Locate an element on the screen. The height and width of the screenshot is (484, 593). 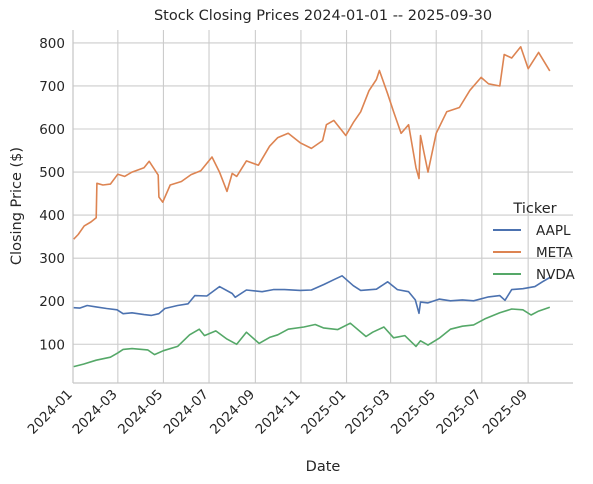
x-tick-label-2025-05: 2025-05 is located at coordinates (413, 412).